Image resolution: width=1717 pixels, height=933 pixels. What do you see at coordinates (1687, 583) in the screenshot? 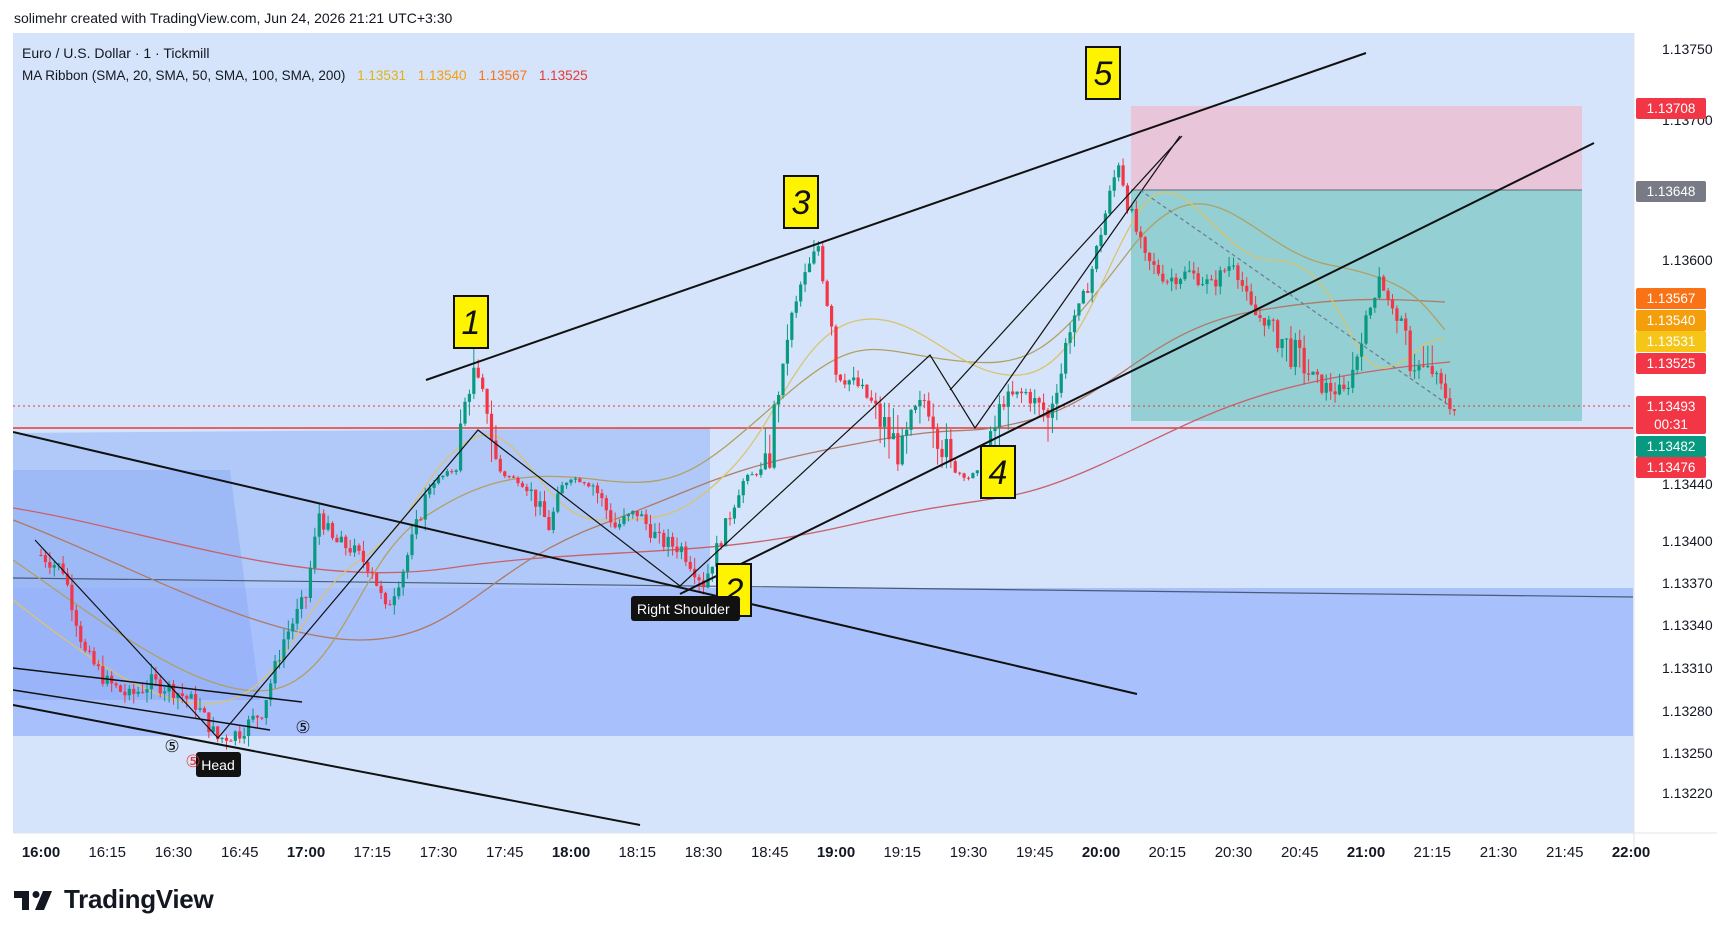
I see `price-tick-5: 1.13370` at bounding box center [1687, 583].